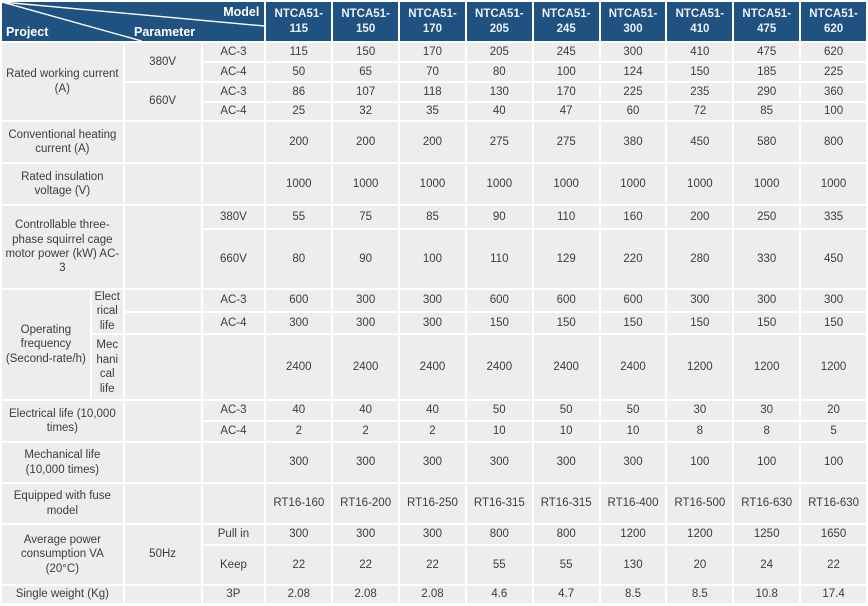 The image size is (868, 606). I want to click on value-cell: 4.7, so click(566, 595).